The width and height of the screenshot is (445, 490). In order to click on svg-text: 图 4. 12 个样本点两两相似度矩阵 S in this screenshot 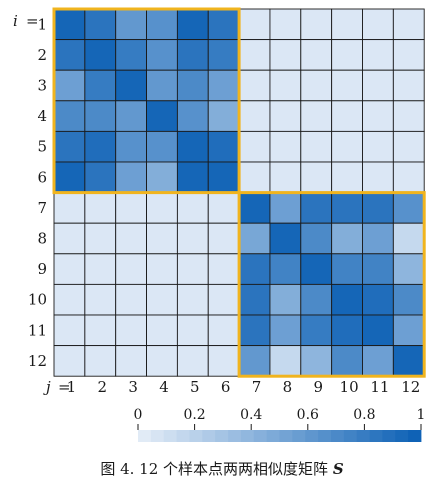, I will do `click(221, 469)`.